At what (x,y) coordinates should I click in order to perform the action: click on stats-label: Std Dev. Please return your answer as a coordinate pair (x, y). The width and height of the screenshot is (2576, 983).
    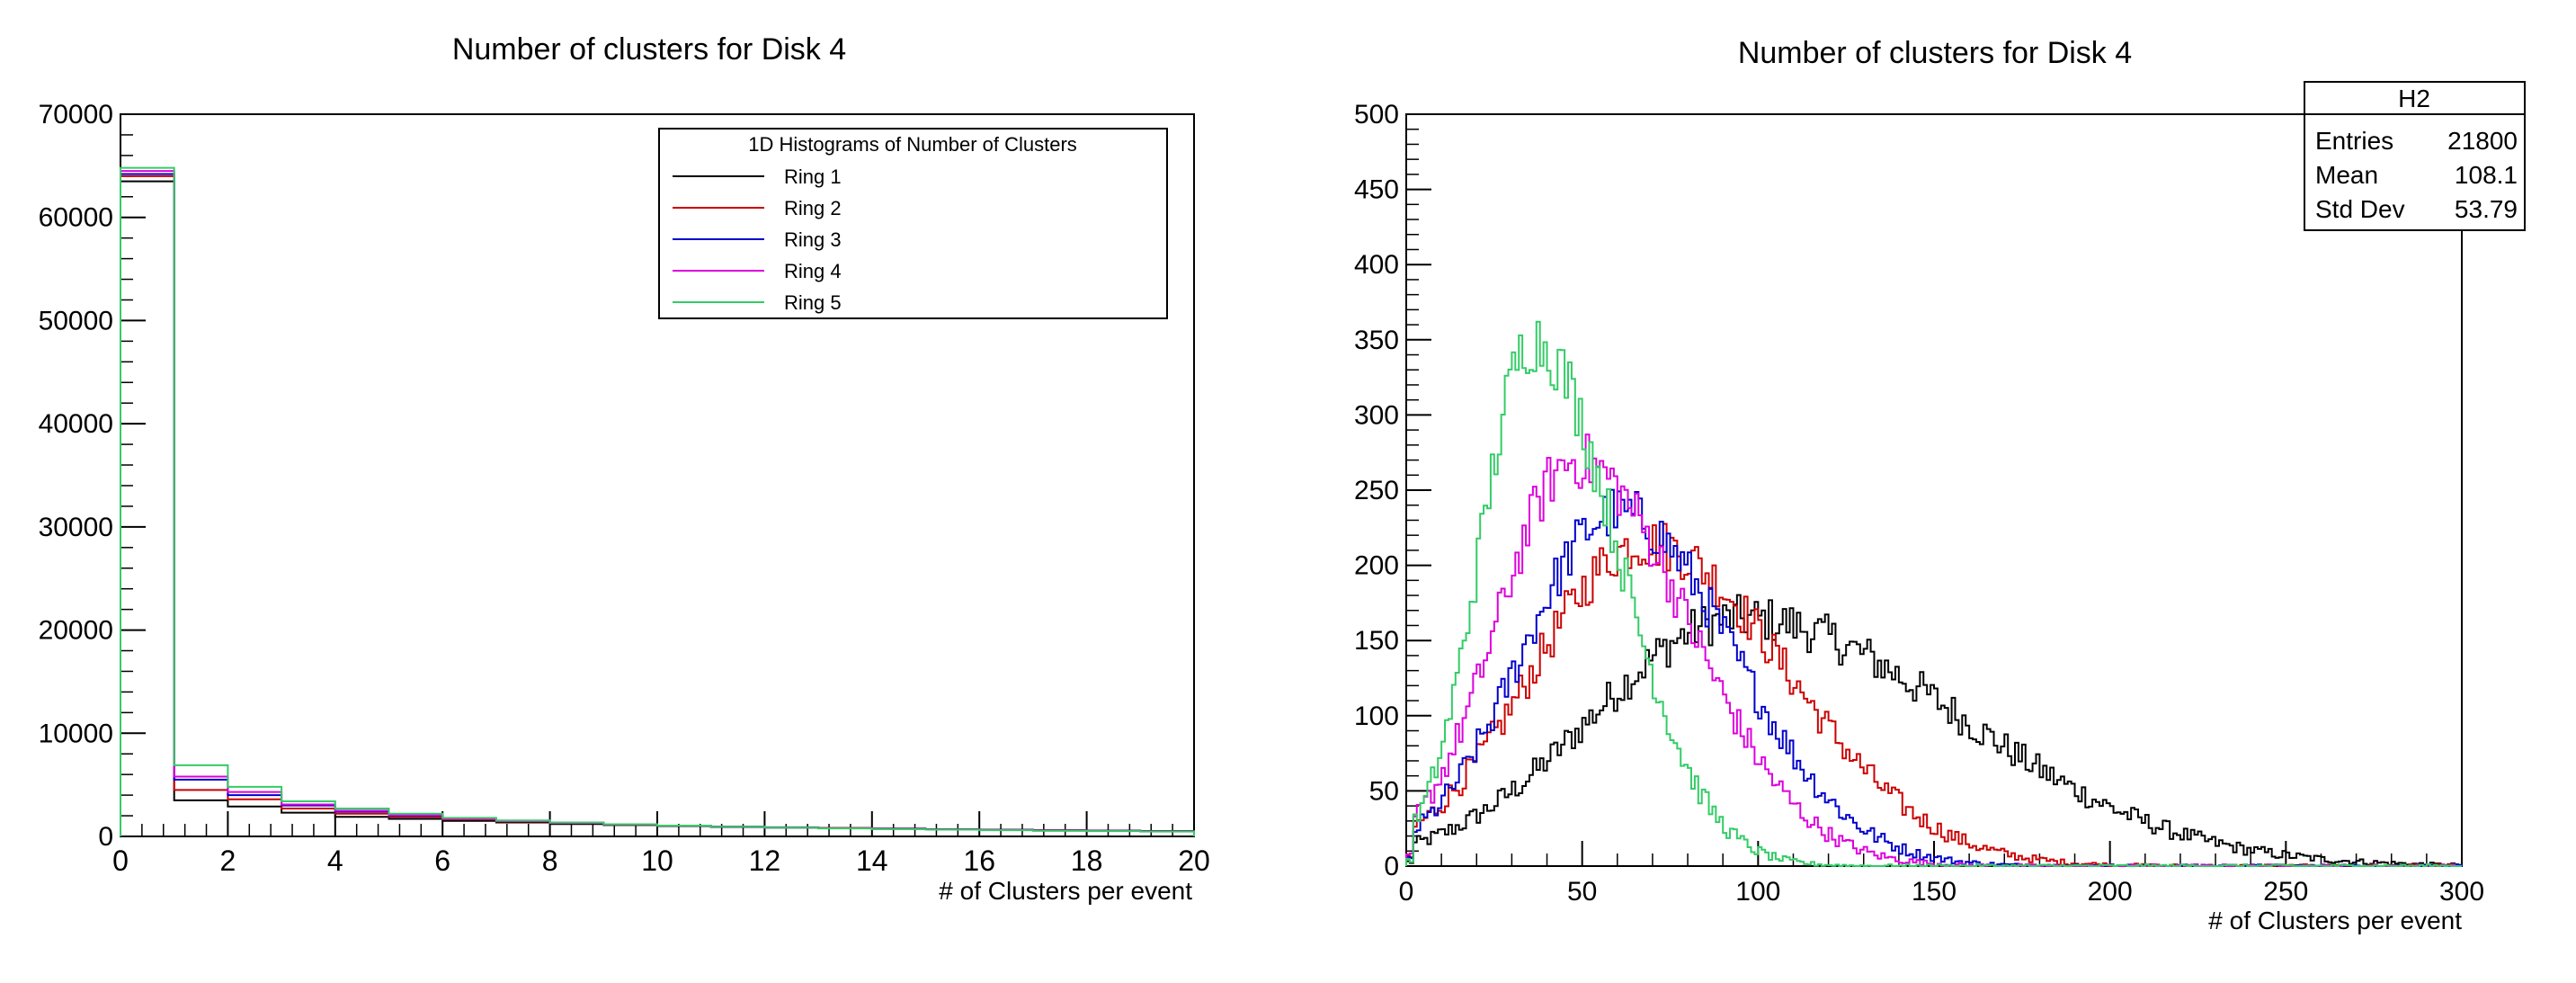
    Looking at the image, I should click on (2360, 209).